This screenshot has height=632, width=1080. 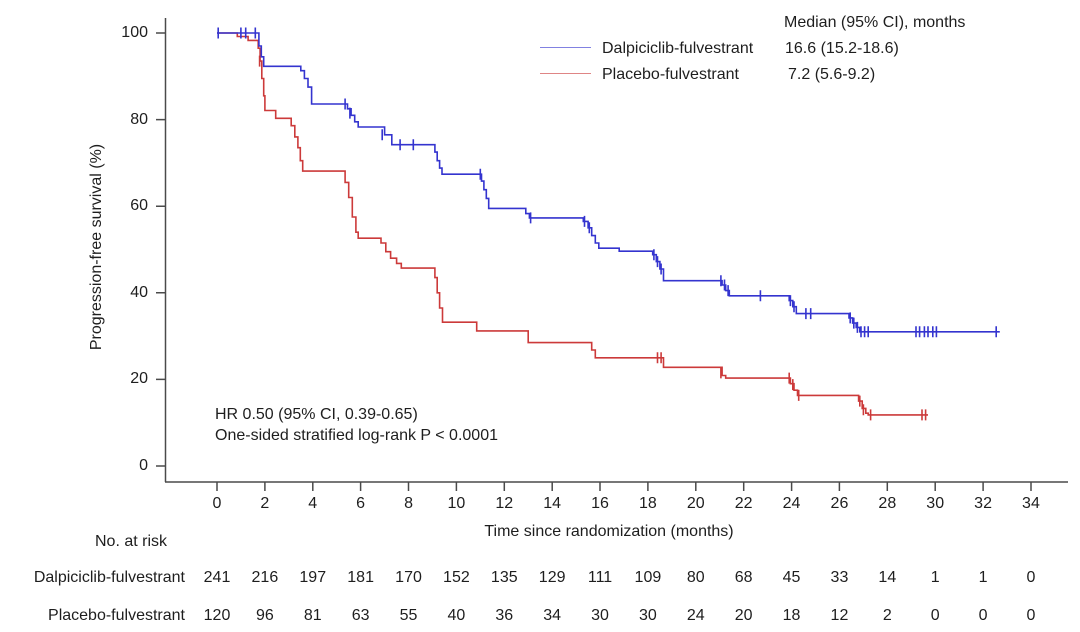 I want to click on risk-count: 109, so click(x=648, y=577).